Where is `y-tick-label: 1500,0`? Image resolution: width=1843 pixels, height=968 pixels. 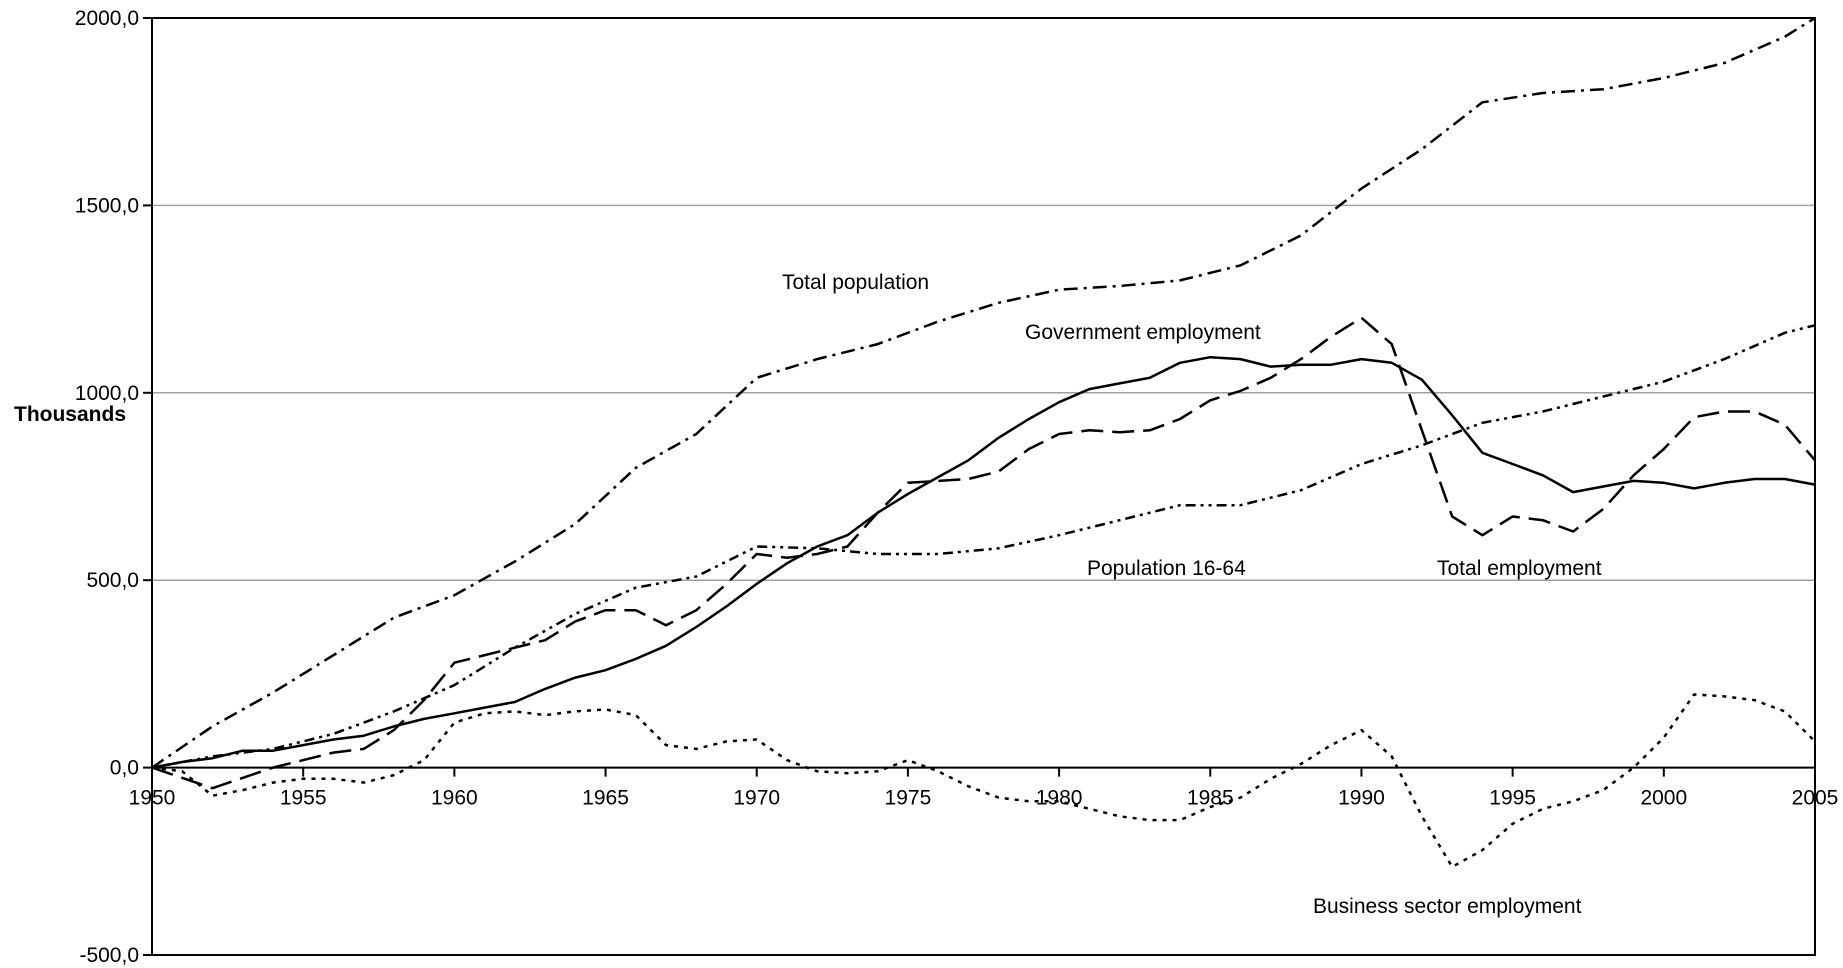 y-tick-label: 1500,0 is located at coordinates (107, 205).